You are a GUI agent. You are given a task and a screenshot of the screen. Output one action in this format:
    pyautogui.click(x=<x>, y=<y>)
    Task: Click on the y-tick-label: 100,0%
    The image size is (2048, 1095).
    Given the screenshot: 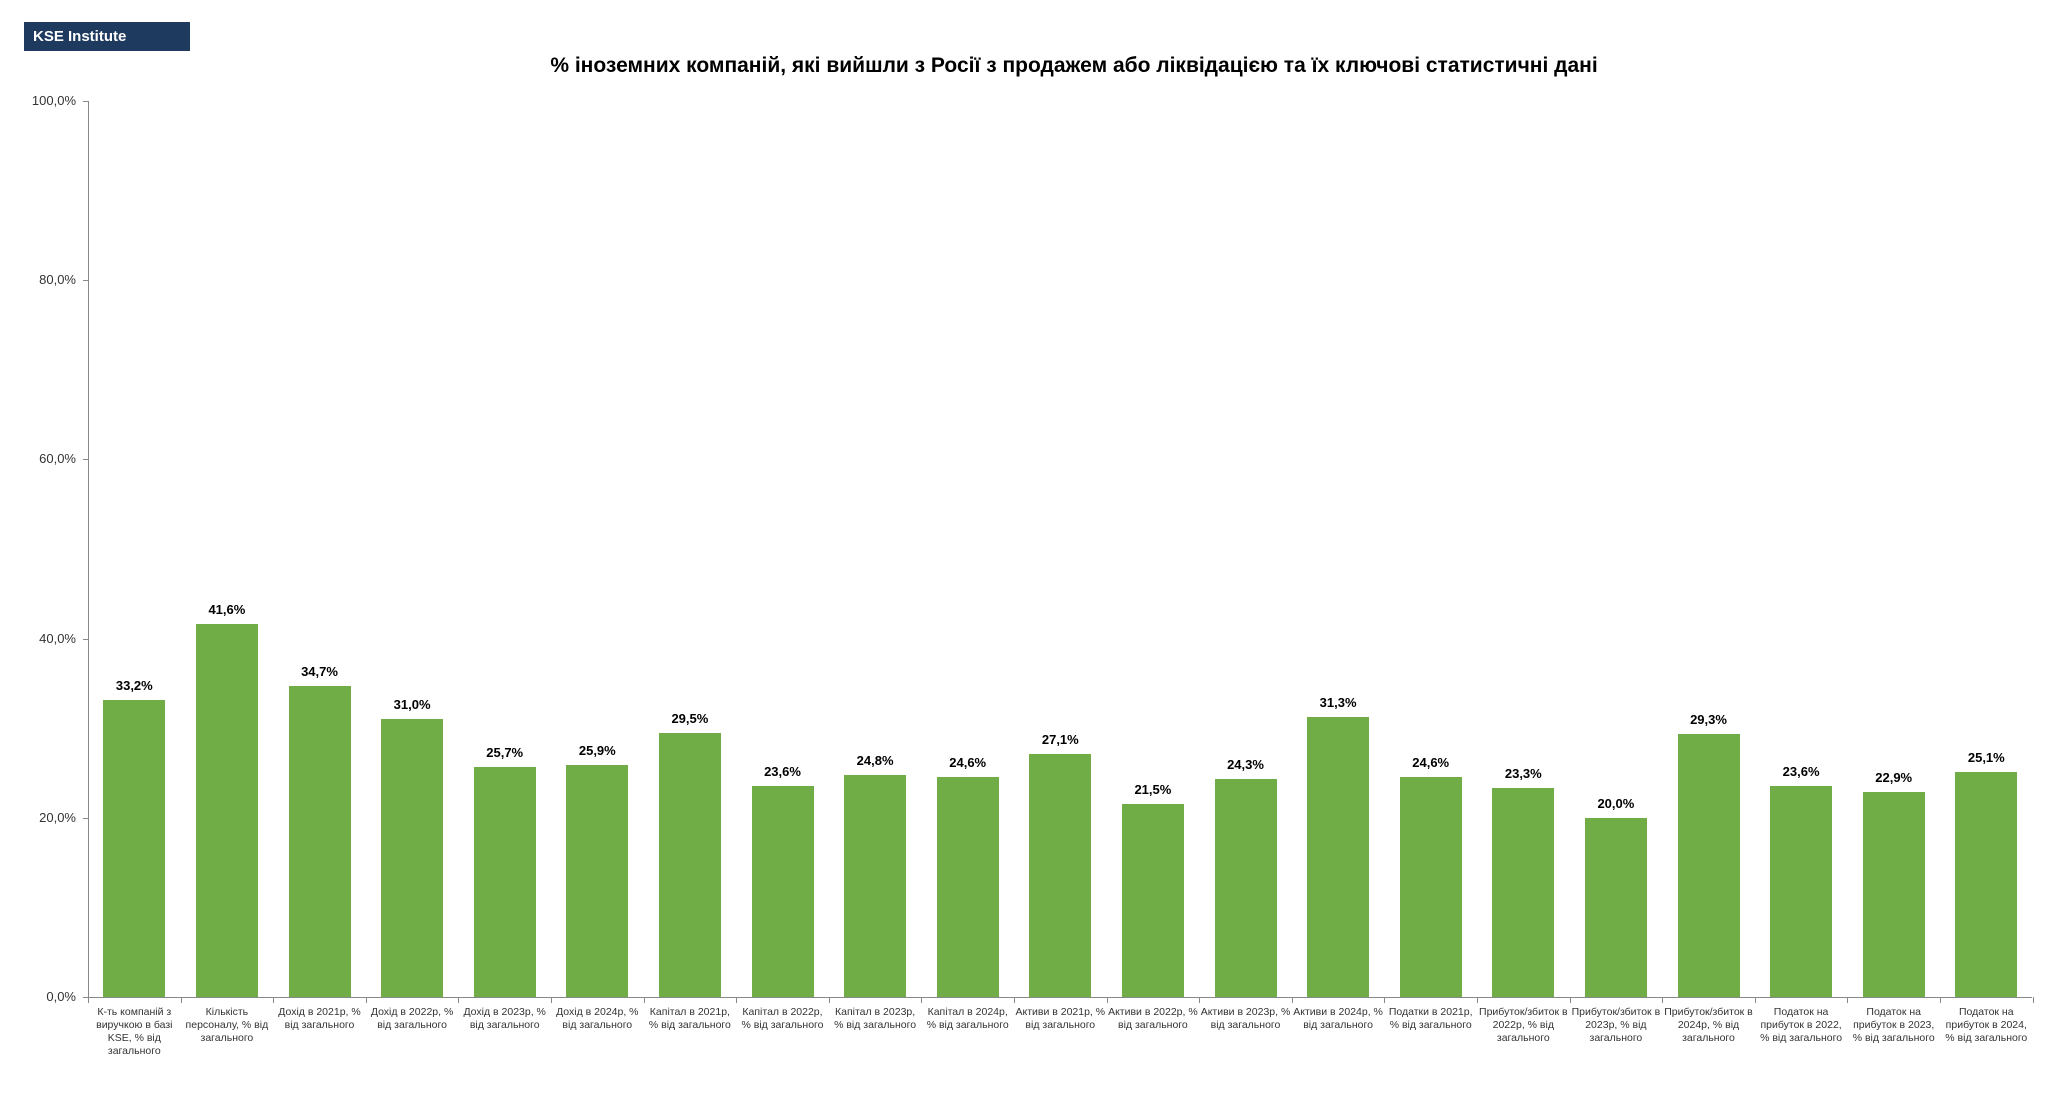 What is the action you would take?
    pyautogui.click(x=53, y=100)
    